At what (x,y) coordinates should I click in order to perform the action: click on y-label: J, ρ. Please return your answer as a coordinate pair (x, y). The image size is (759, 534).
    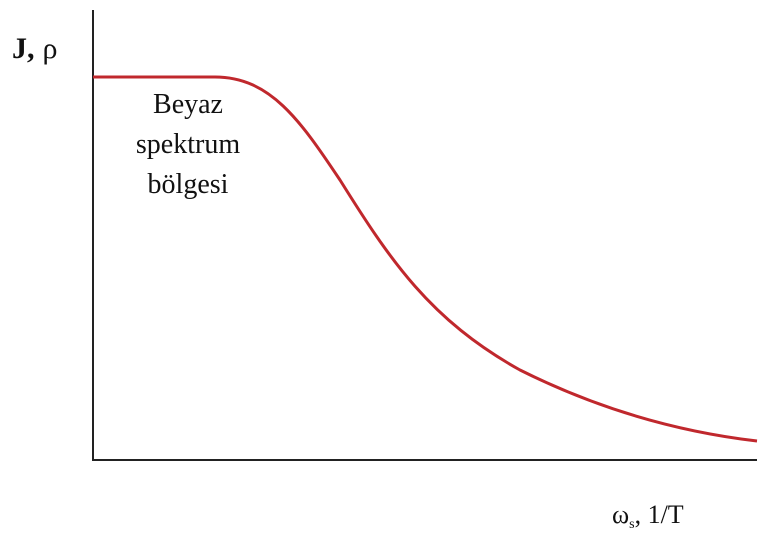
    Looking at the image, I should click on (34, 48).